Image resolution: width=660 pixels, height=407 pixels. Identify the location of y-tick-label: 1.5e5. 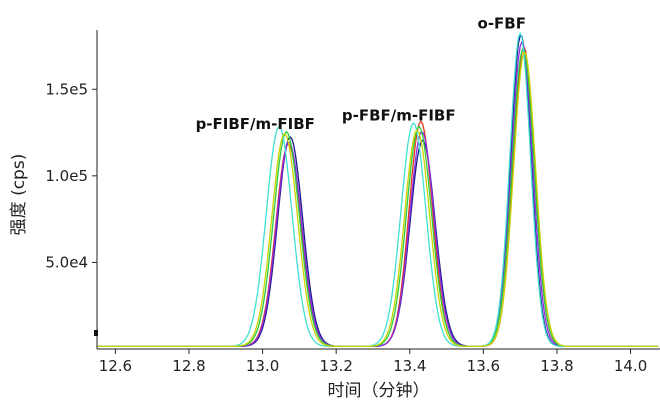
(66, 89).